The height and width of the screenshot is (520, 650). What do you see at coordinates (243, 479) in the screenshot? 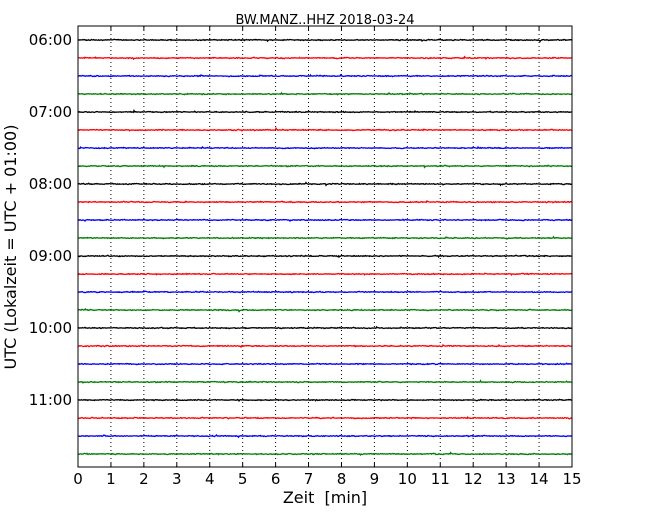
I see `x-tick-label: 5` at bounding box center [243, 479].